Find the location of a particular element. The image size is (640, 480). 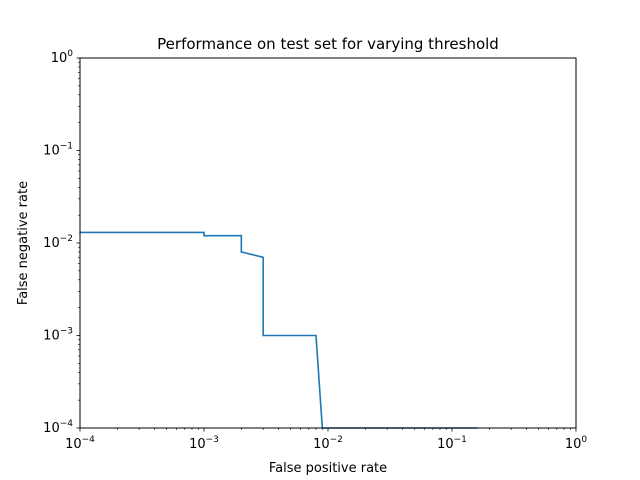

y-tick-label: 10⁻² is located at coordinates (58, 242).